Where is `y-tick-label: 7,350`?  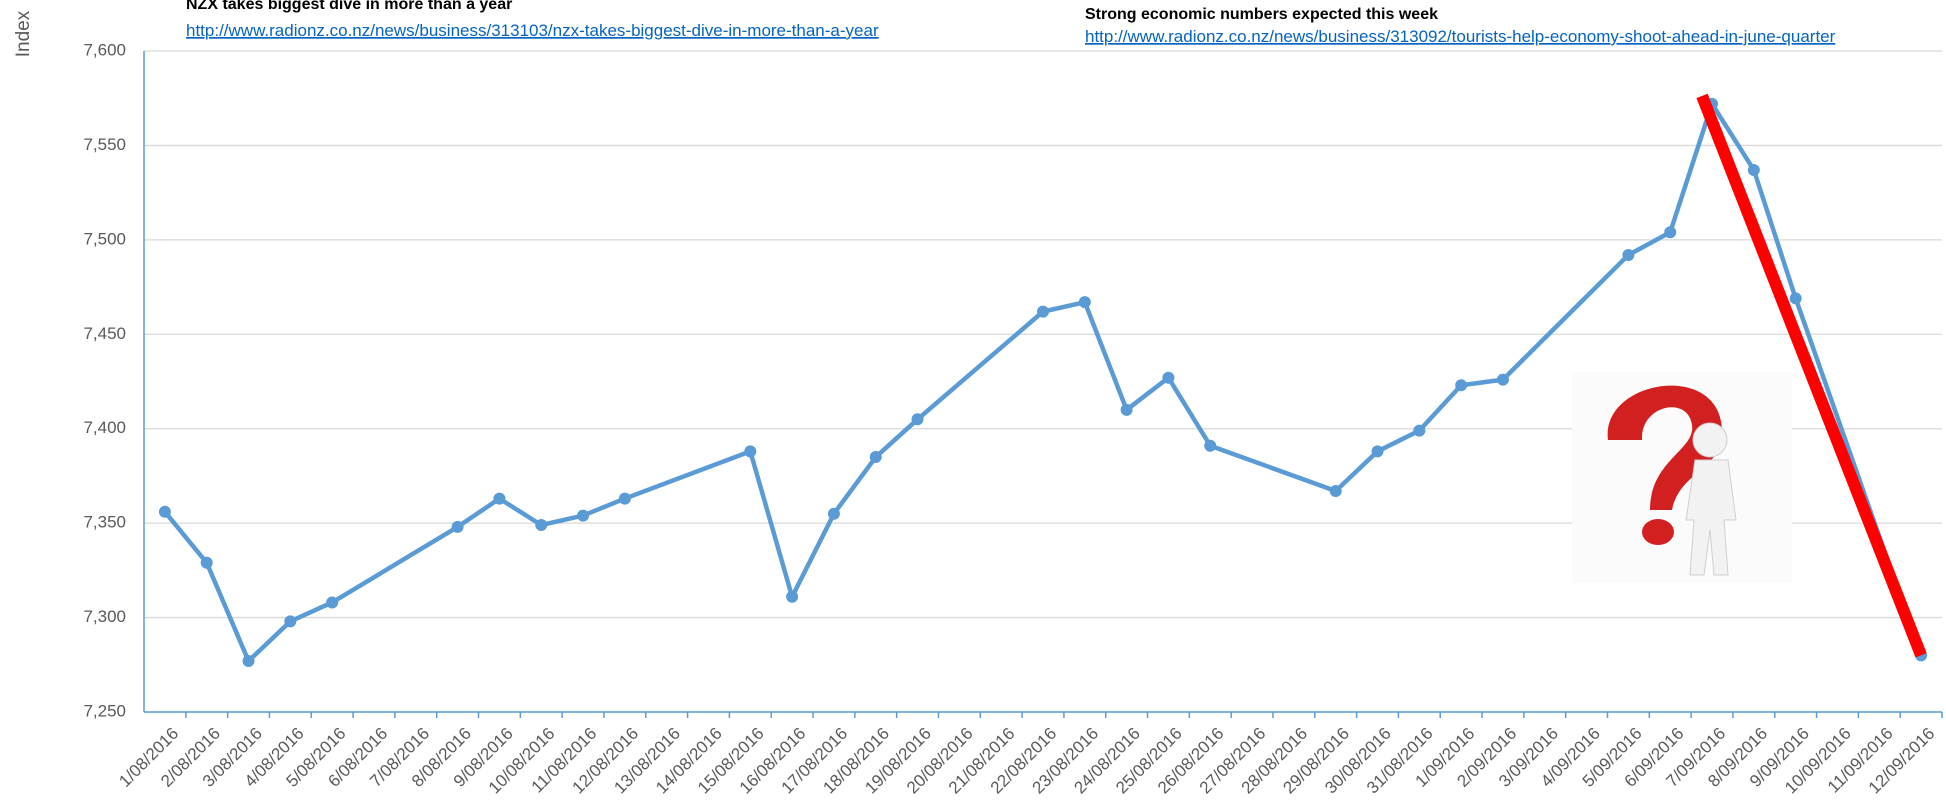 y-tick-label: 7,350 is located at coordinates (104, 522).